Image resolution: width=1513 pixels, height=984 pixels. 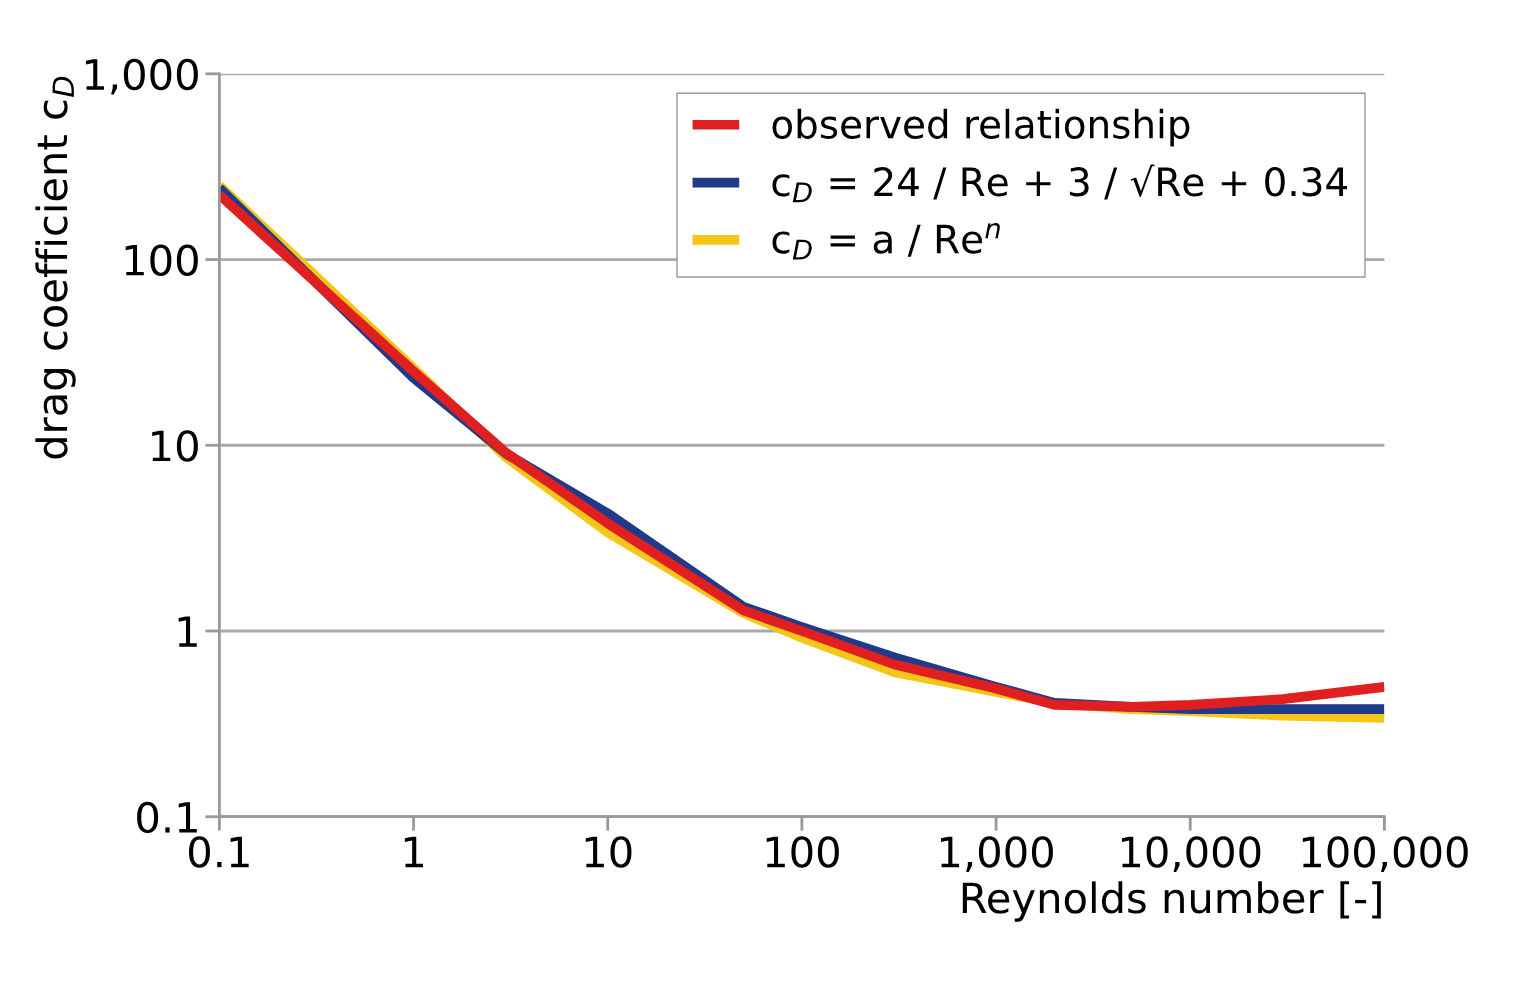 What do you see at coordinates (1059, 183) in the screenshot?
I see `legend-label: c$_{D}$ = 24 / Re + 3 / √Re + 0.34` at bounding box center [1059, 183].